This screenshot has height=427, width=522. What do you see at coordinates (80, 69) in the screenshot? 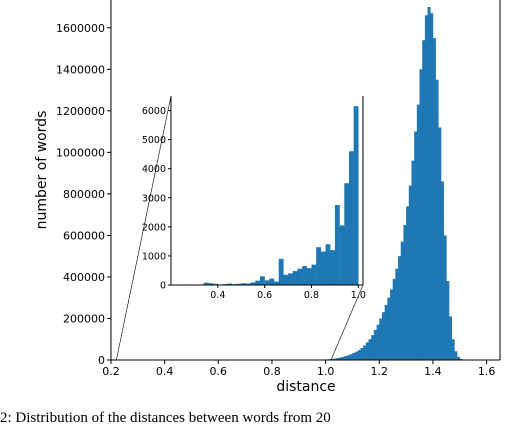
I see `main-y-tick-label-7: 1400000` at bounding box center [80, 69].